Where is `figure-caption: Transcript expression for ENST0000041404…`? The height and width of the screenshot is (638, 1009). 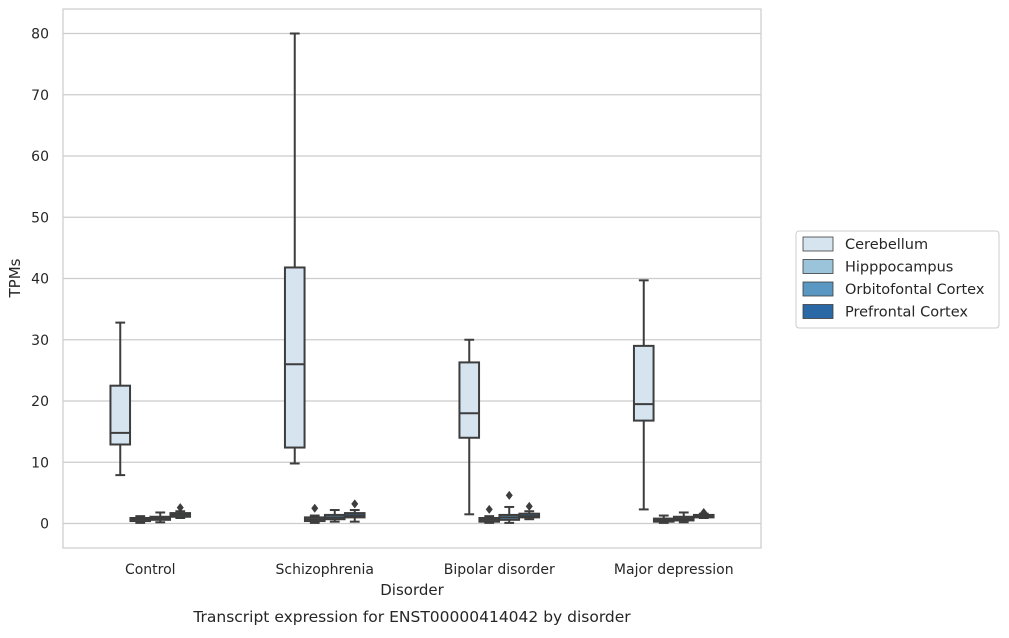 figure-caption: Transcript expression for ENST0000041404… is located at coordinates (411, 617).